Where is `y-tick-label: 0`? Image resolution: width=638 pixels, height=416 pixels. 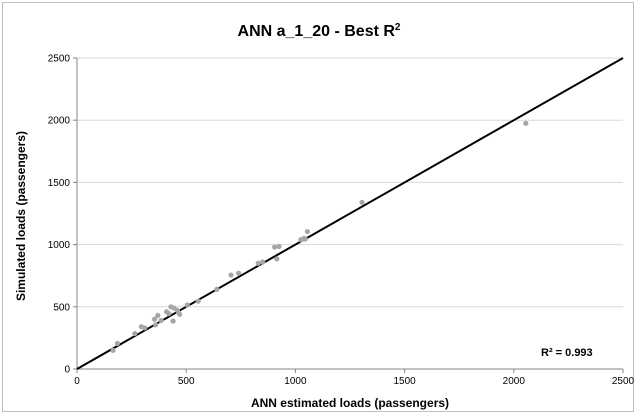 y-tick-label: 0 is located at coordinates (67, 370).